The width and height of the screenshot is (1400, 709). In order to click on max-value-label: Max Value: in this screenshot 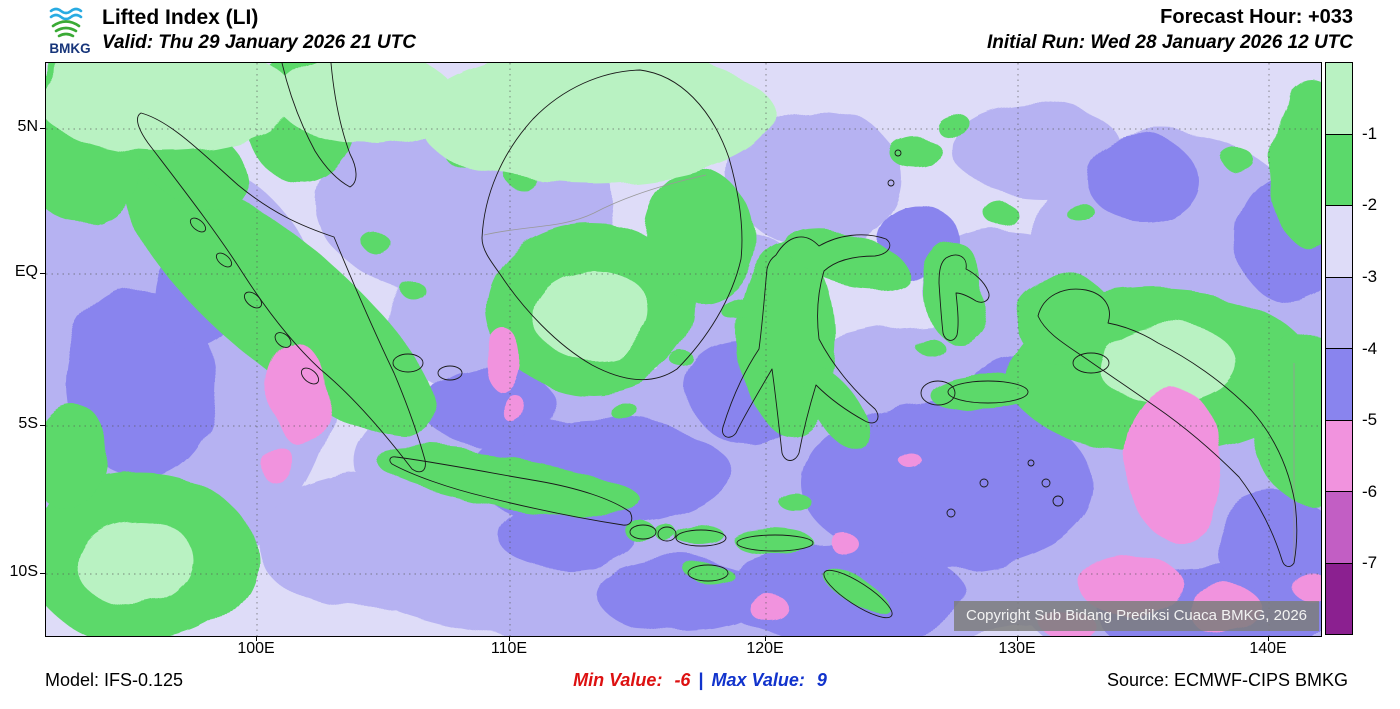, I will do `click(758, 680)`.